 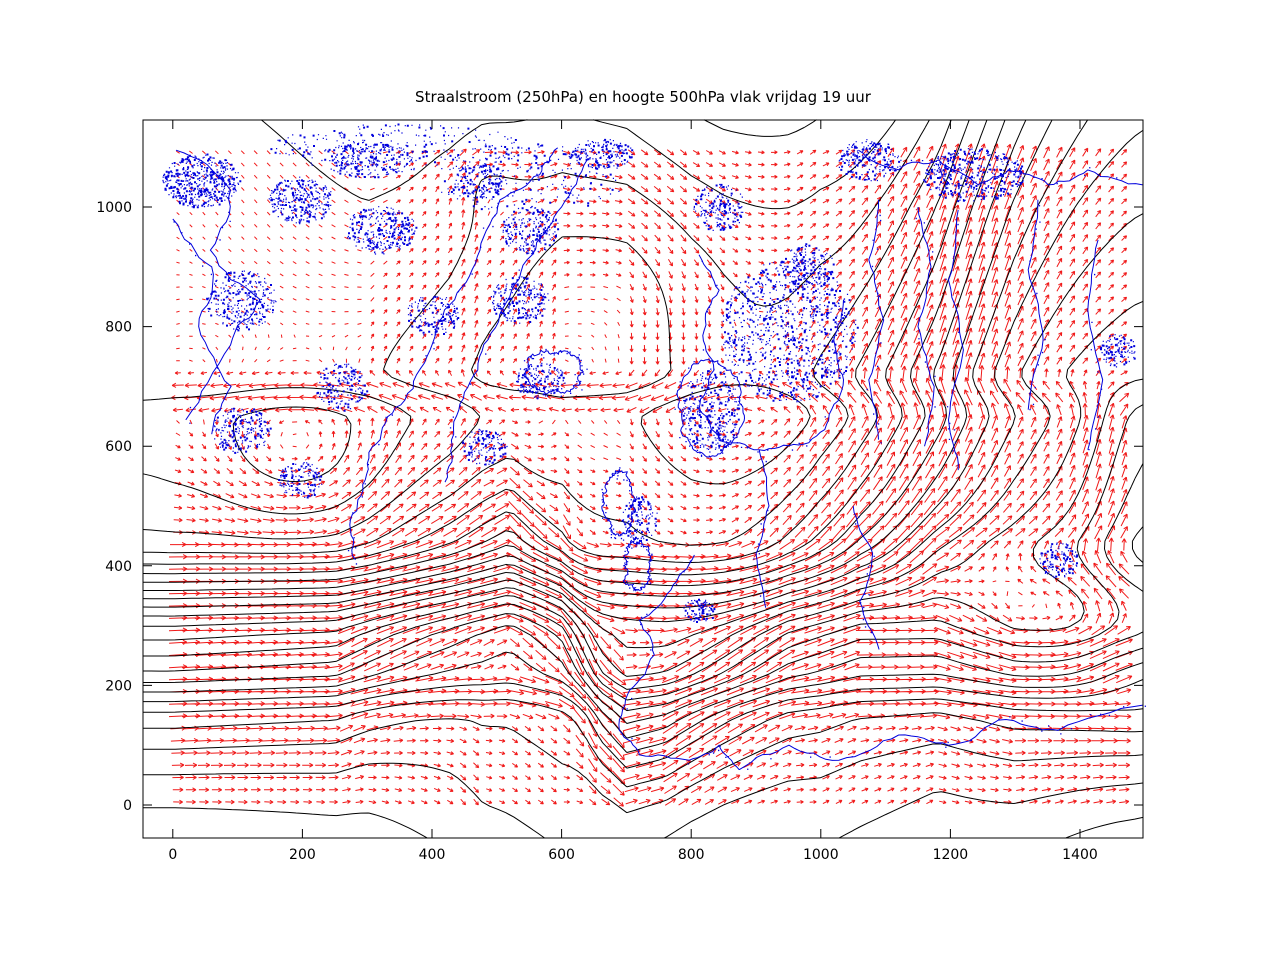 I want to click on x-axis-tick-label: 1000, so click(x=821, y=855).